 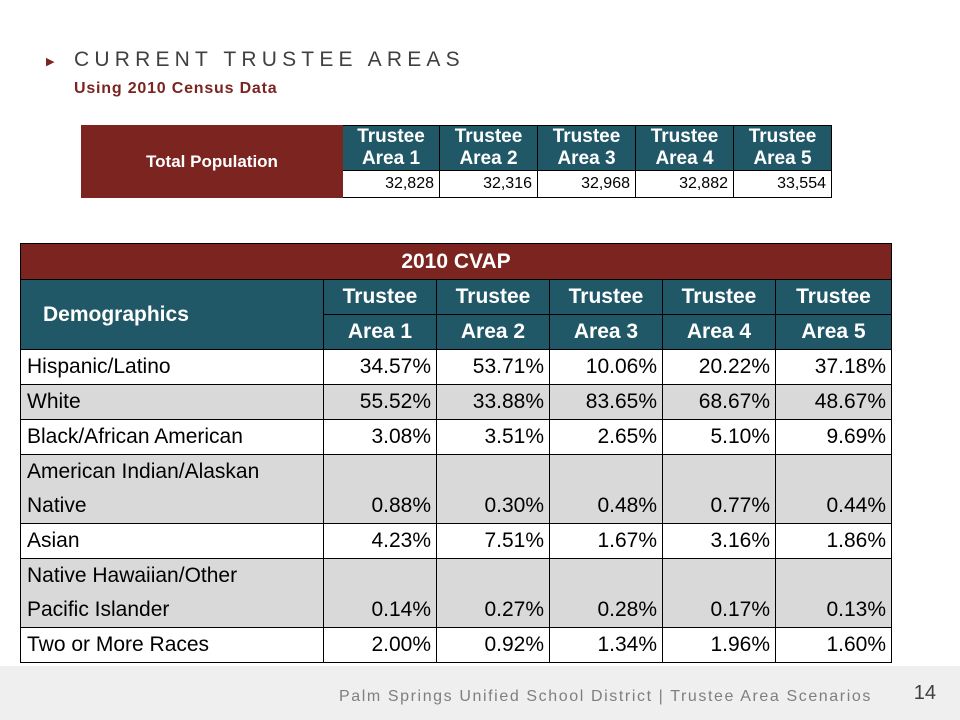 I want to click on row-label: Black/African American, so click(x=172, y=437).